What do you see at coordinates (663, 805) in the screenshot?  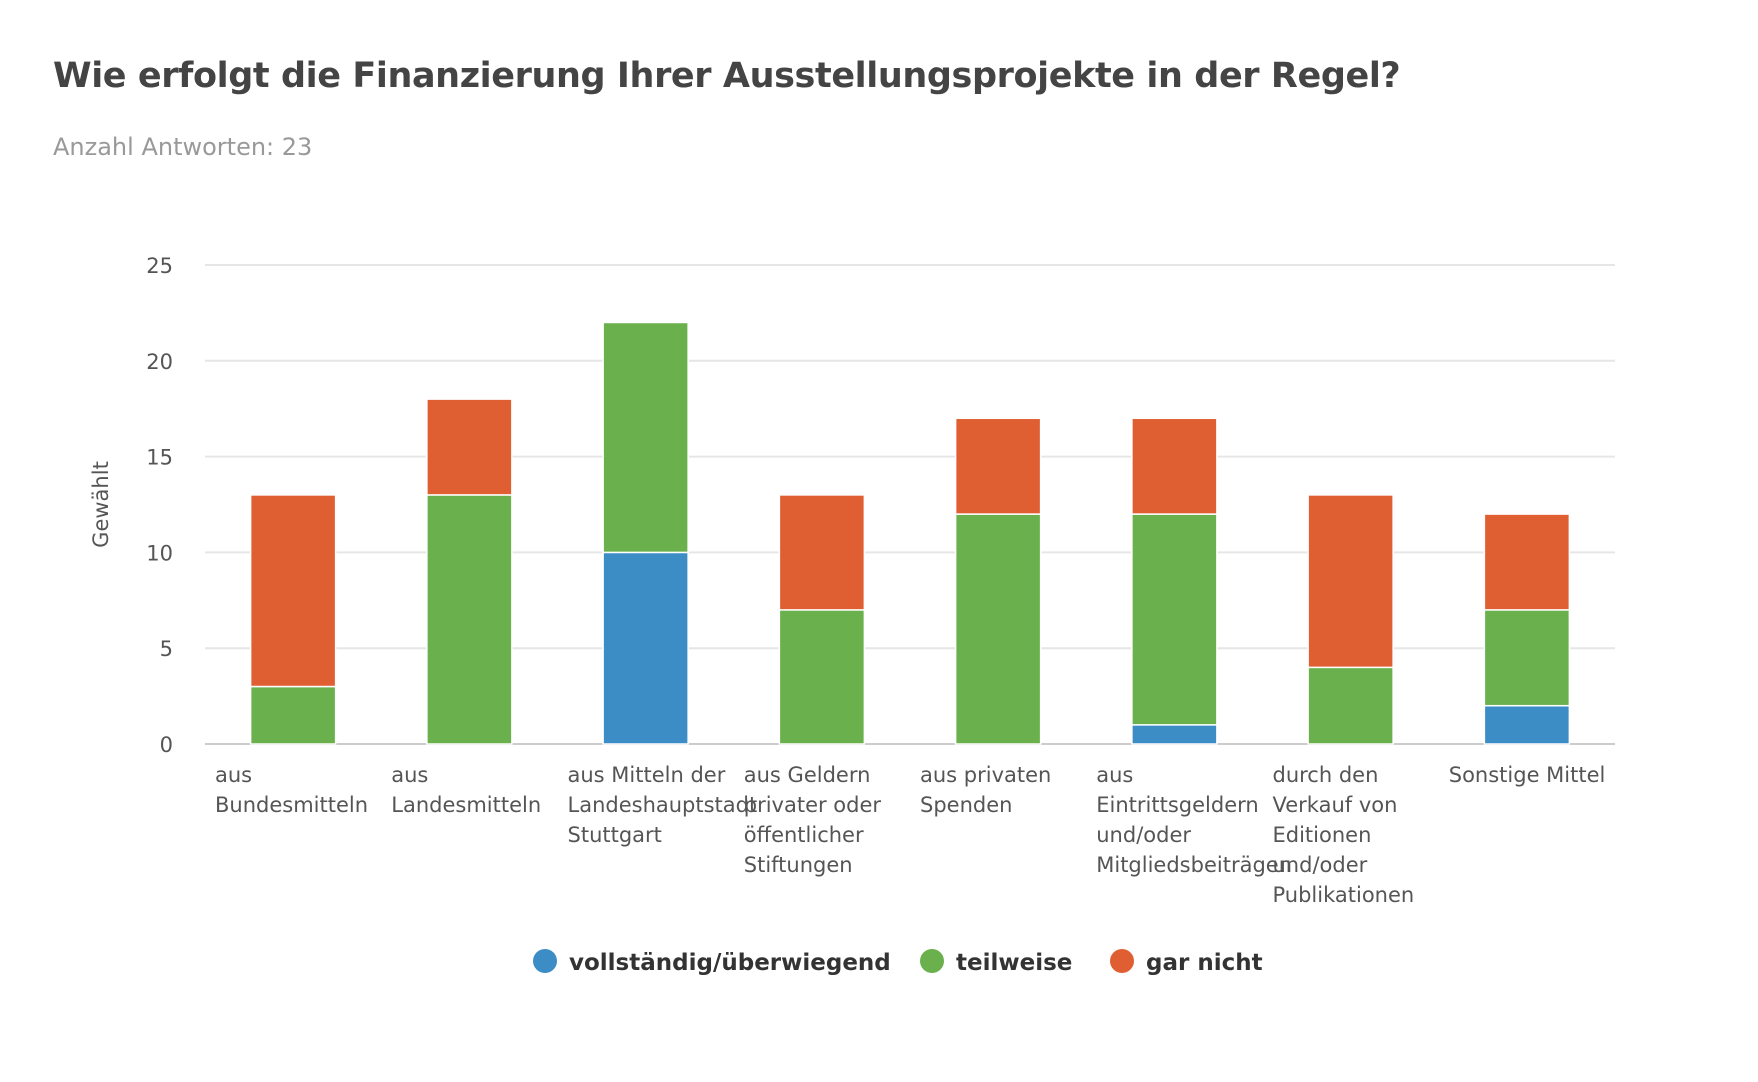 I see `x-tick-label: Landeshauptstadt` at bounding box center [663, 805].